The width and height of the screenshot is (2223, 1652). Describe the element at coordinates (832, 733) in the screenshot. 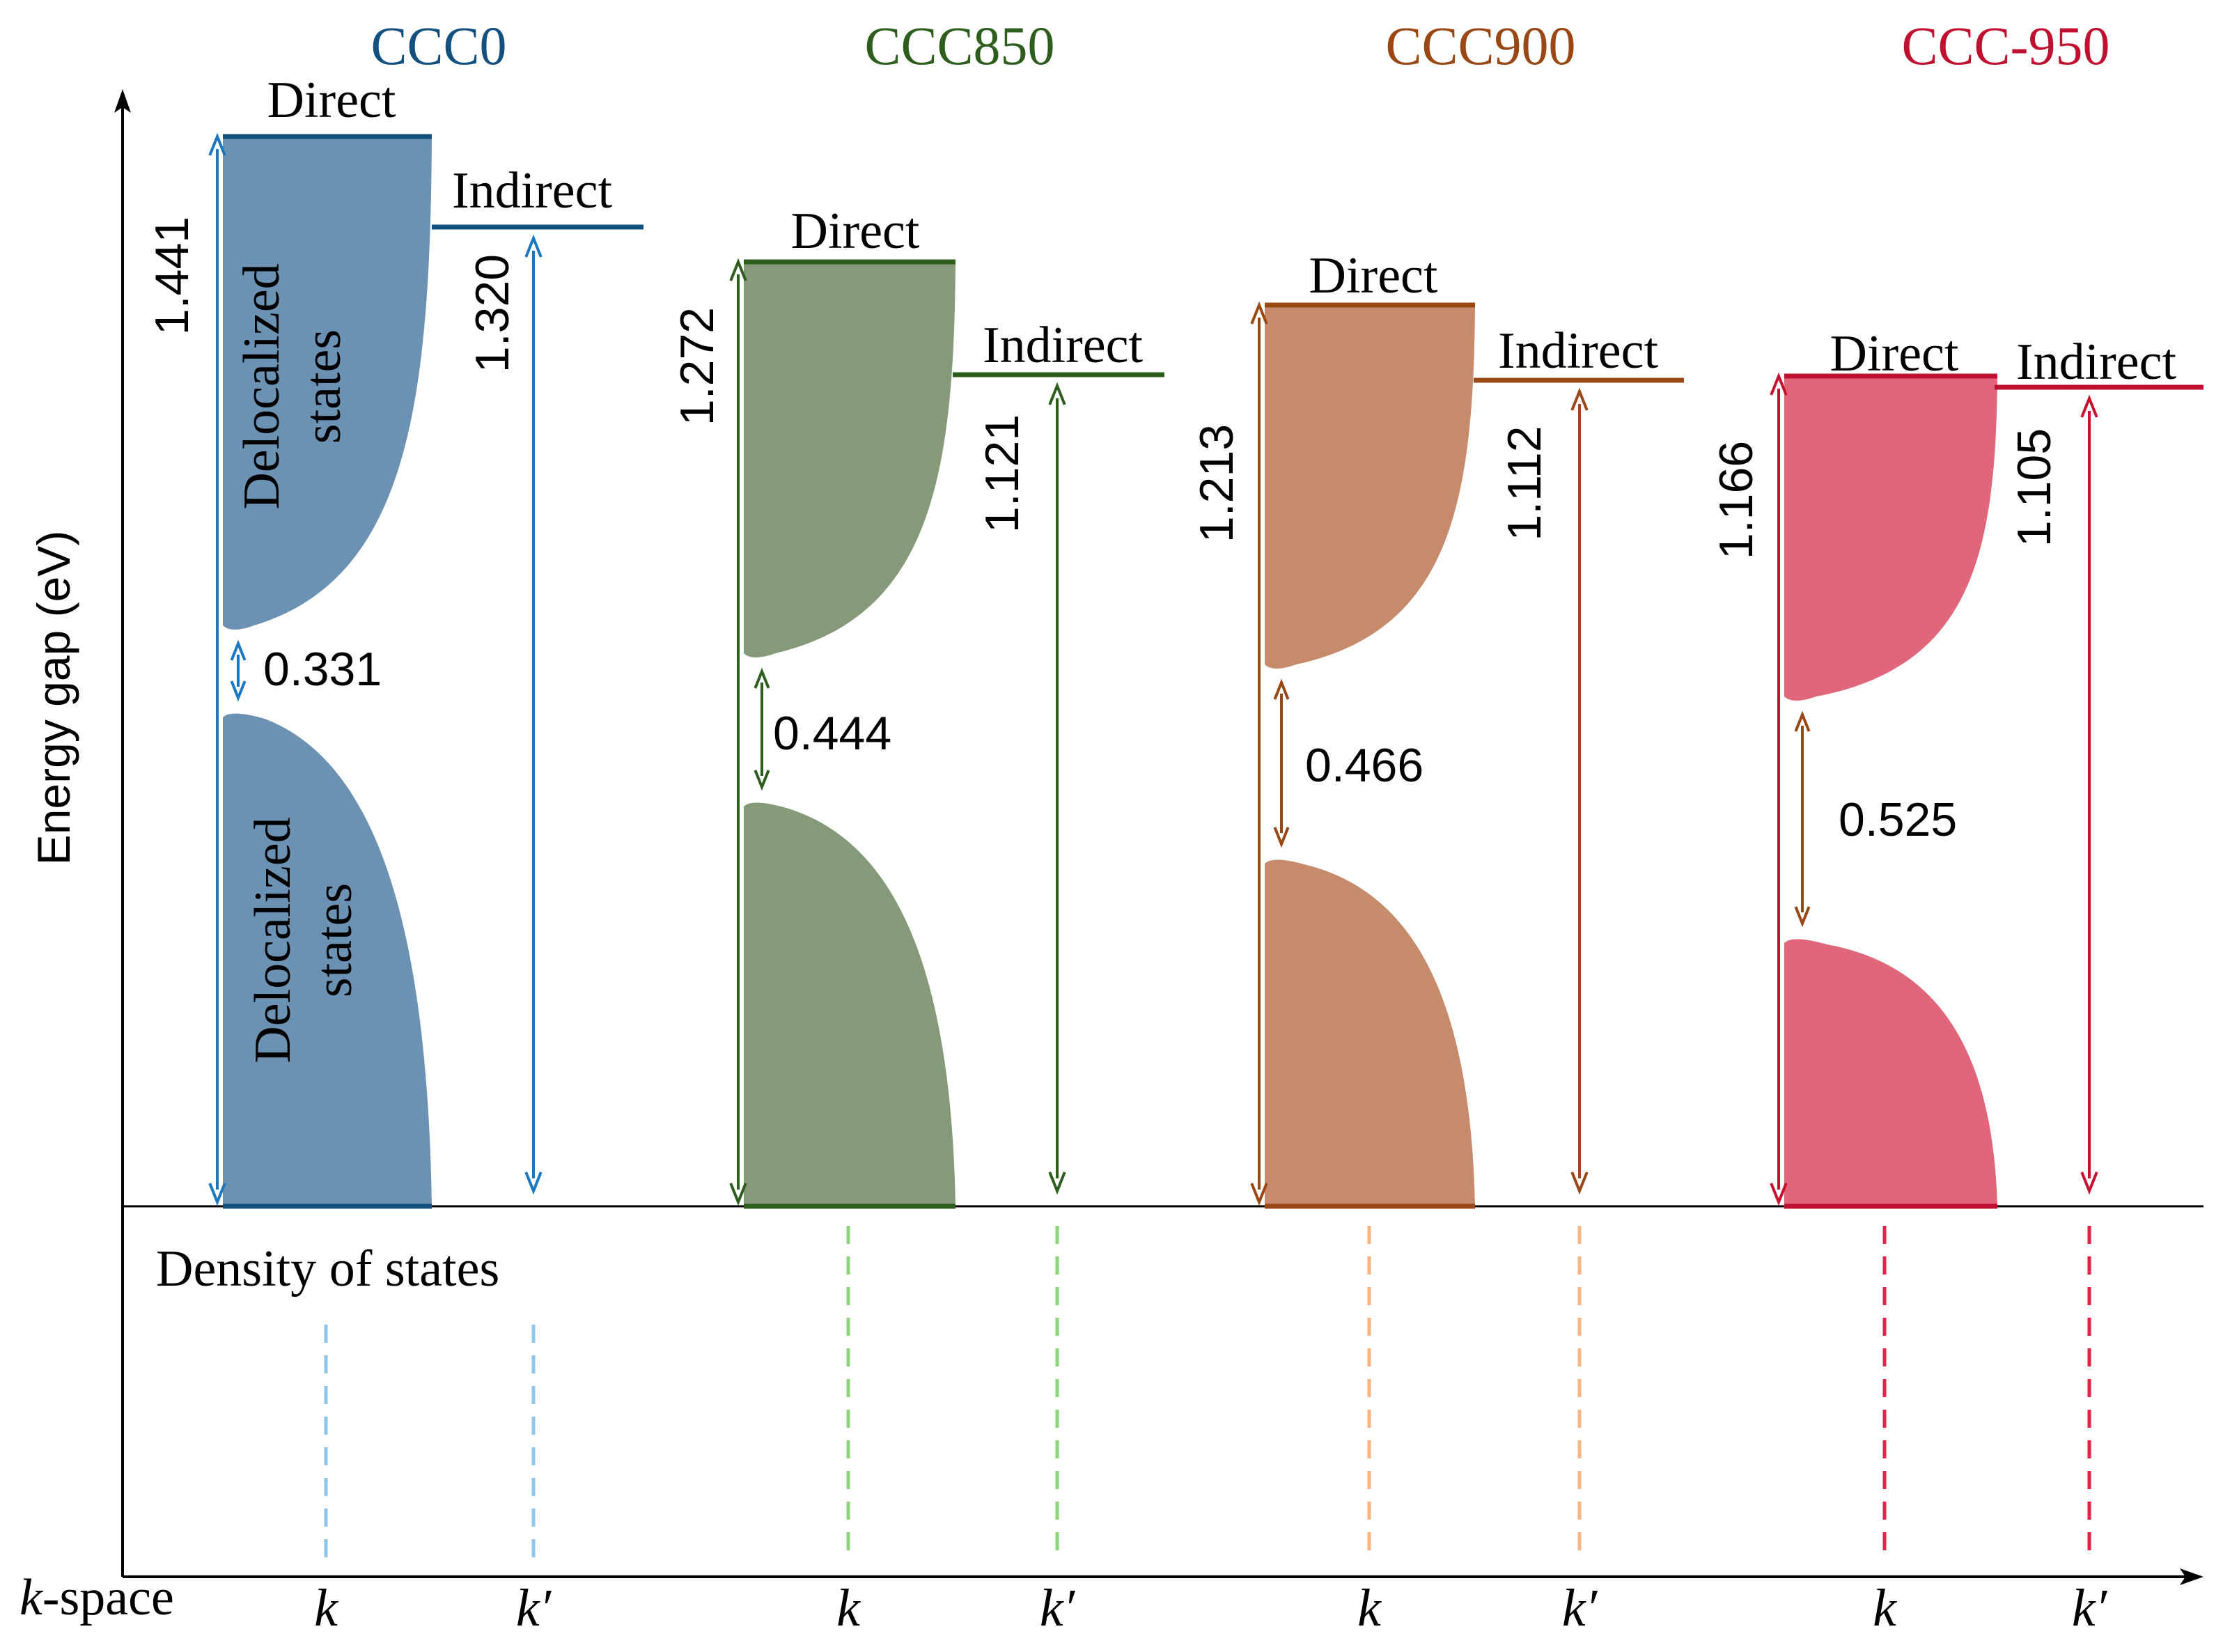

I see `mobility-gap-value: 0.444` at that location.